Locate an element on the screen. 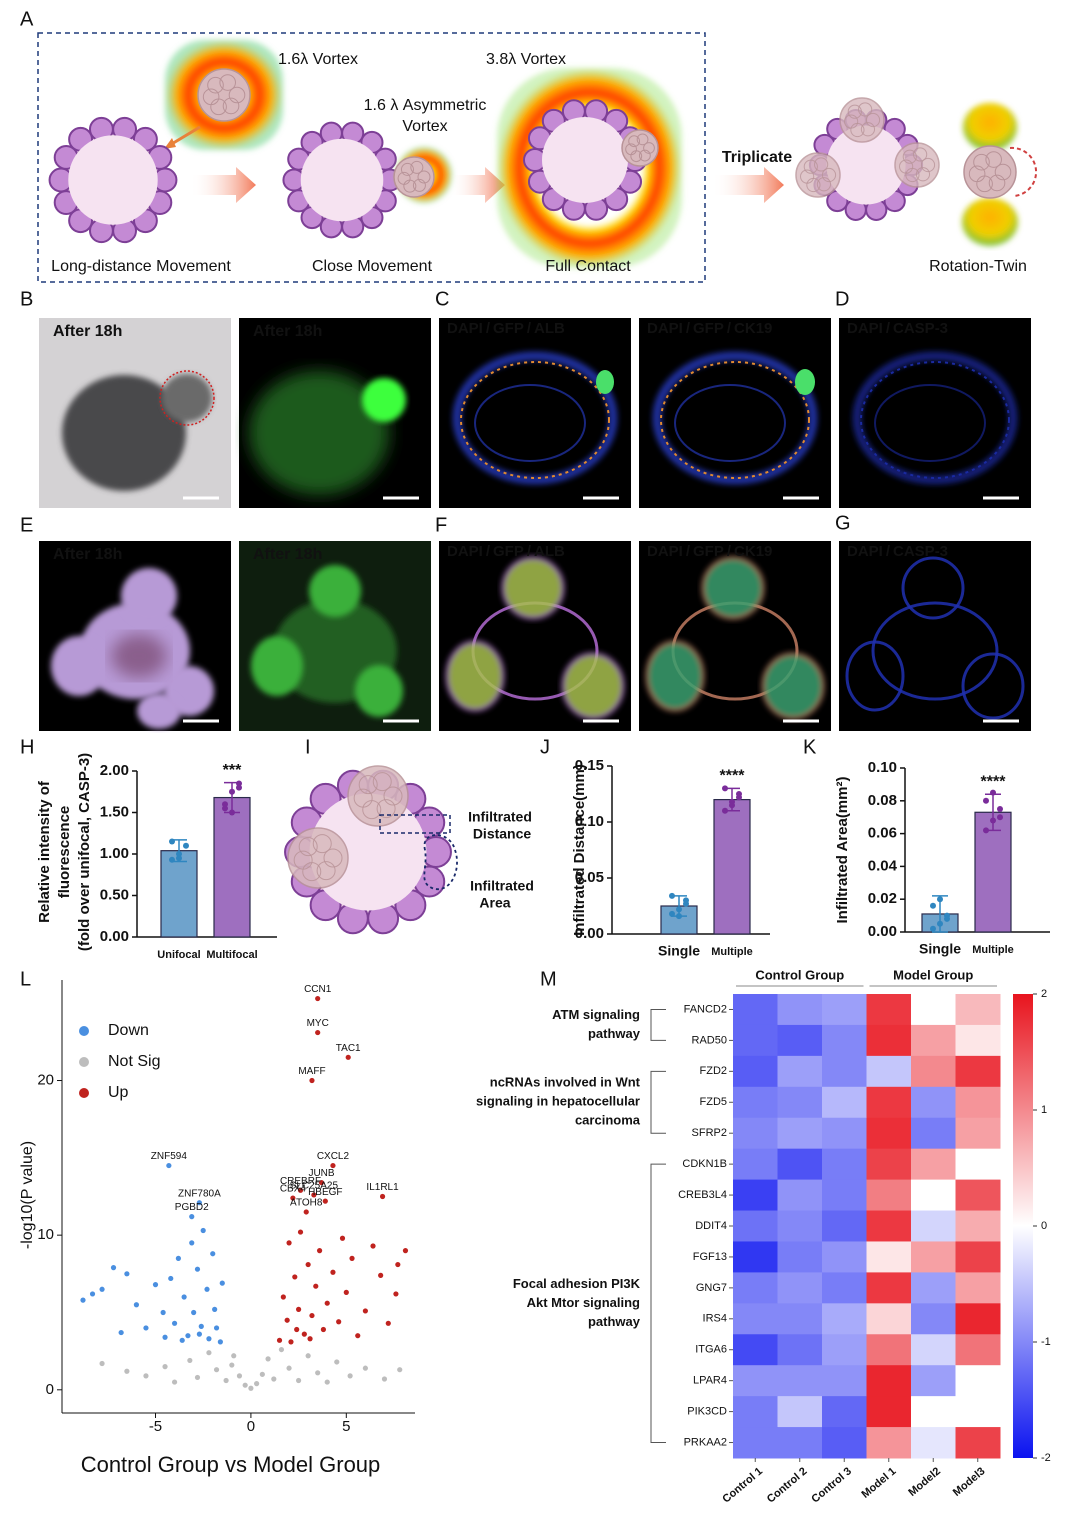 Image resolution: width=1080 pixels, height=1516 pixels. spheroid is located at coordinates (378, 796).